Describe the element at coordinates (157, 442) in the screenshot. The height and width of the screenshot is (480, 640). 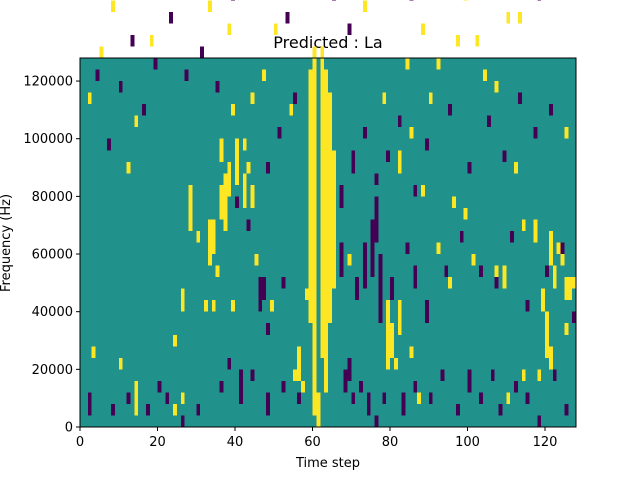
I see `x-tick-label: 20` at that location.